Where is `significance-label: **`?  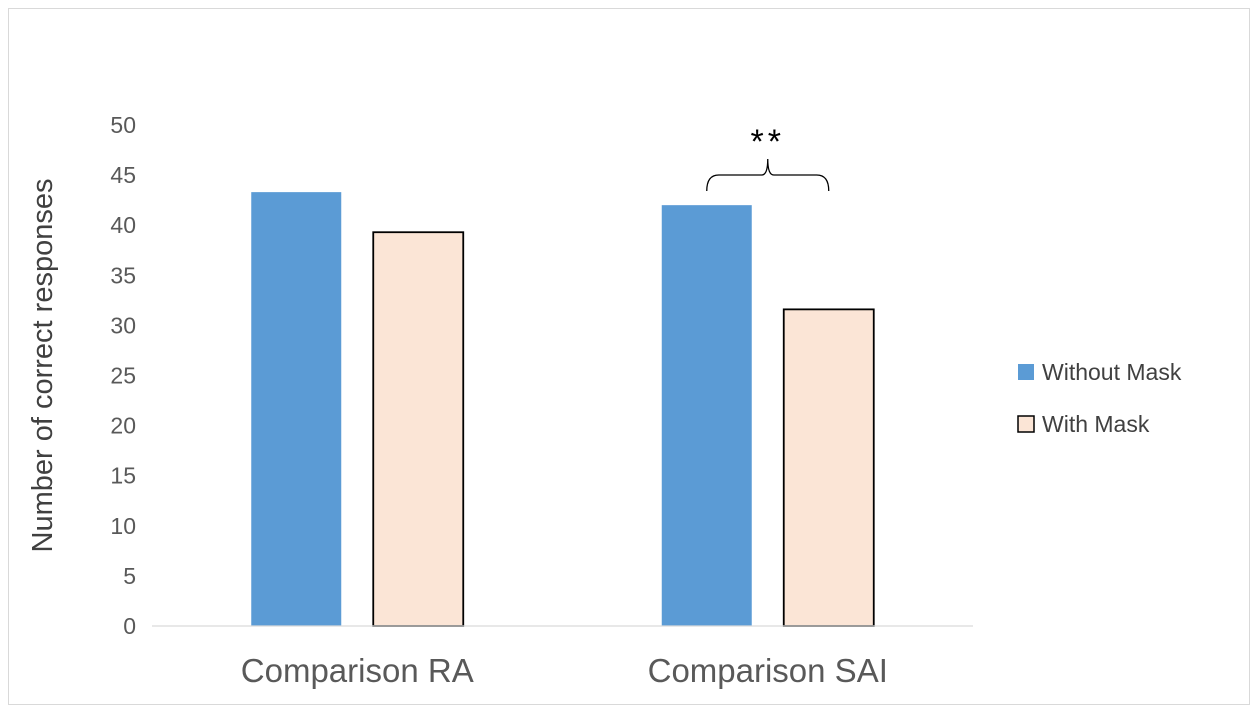 significance-label: ** is located at coordinates (768, 142).